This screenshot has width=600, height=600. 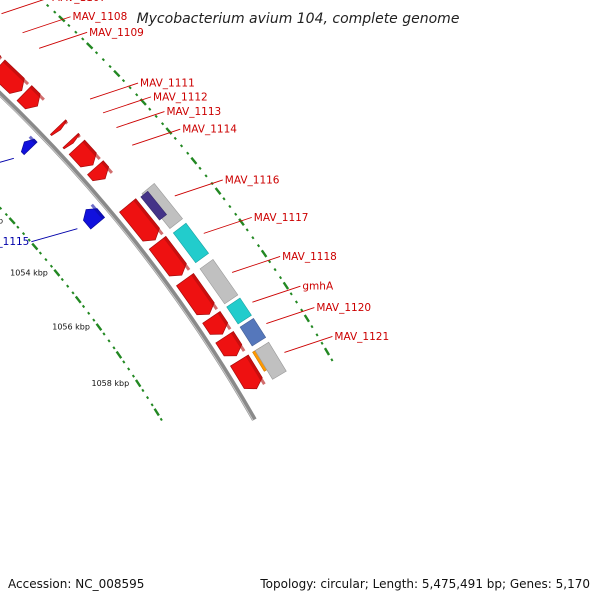 What do you see at coordinates (79, 2) in the screenshot?
I see `gene-label: MAV_1107` at bounding box center [79, 2].